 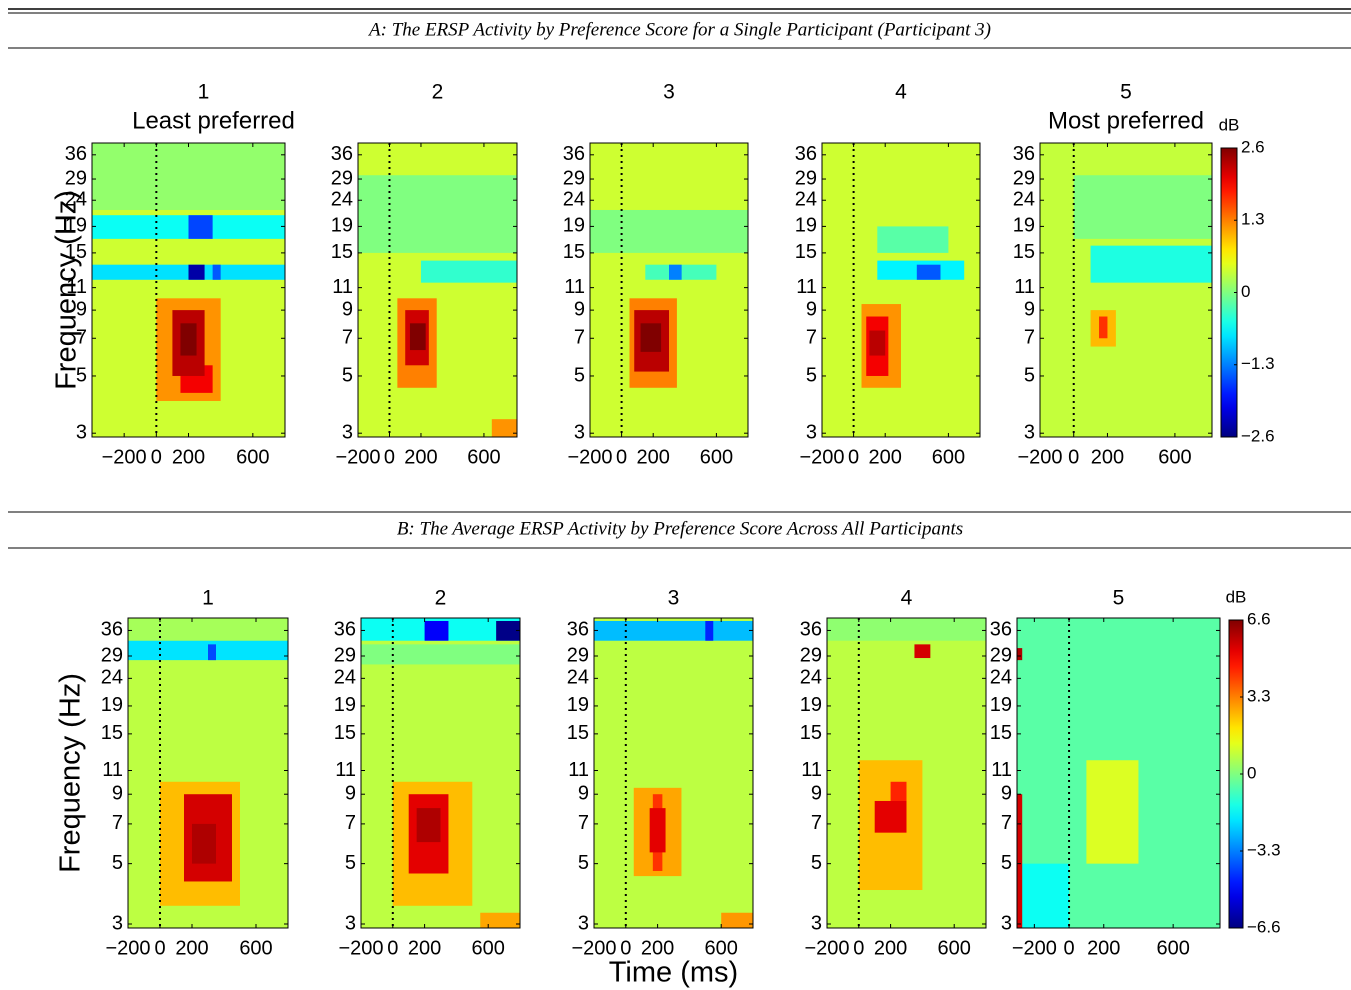 I want to click on x-axis-label: Time (ms), so click(x=673, y=973).